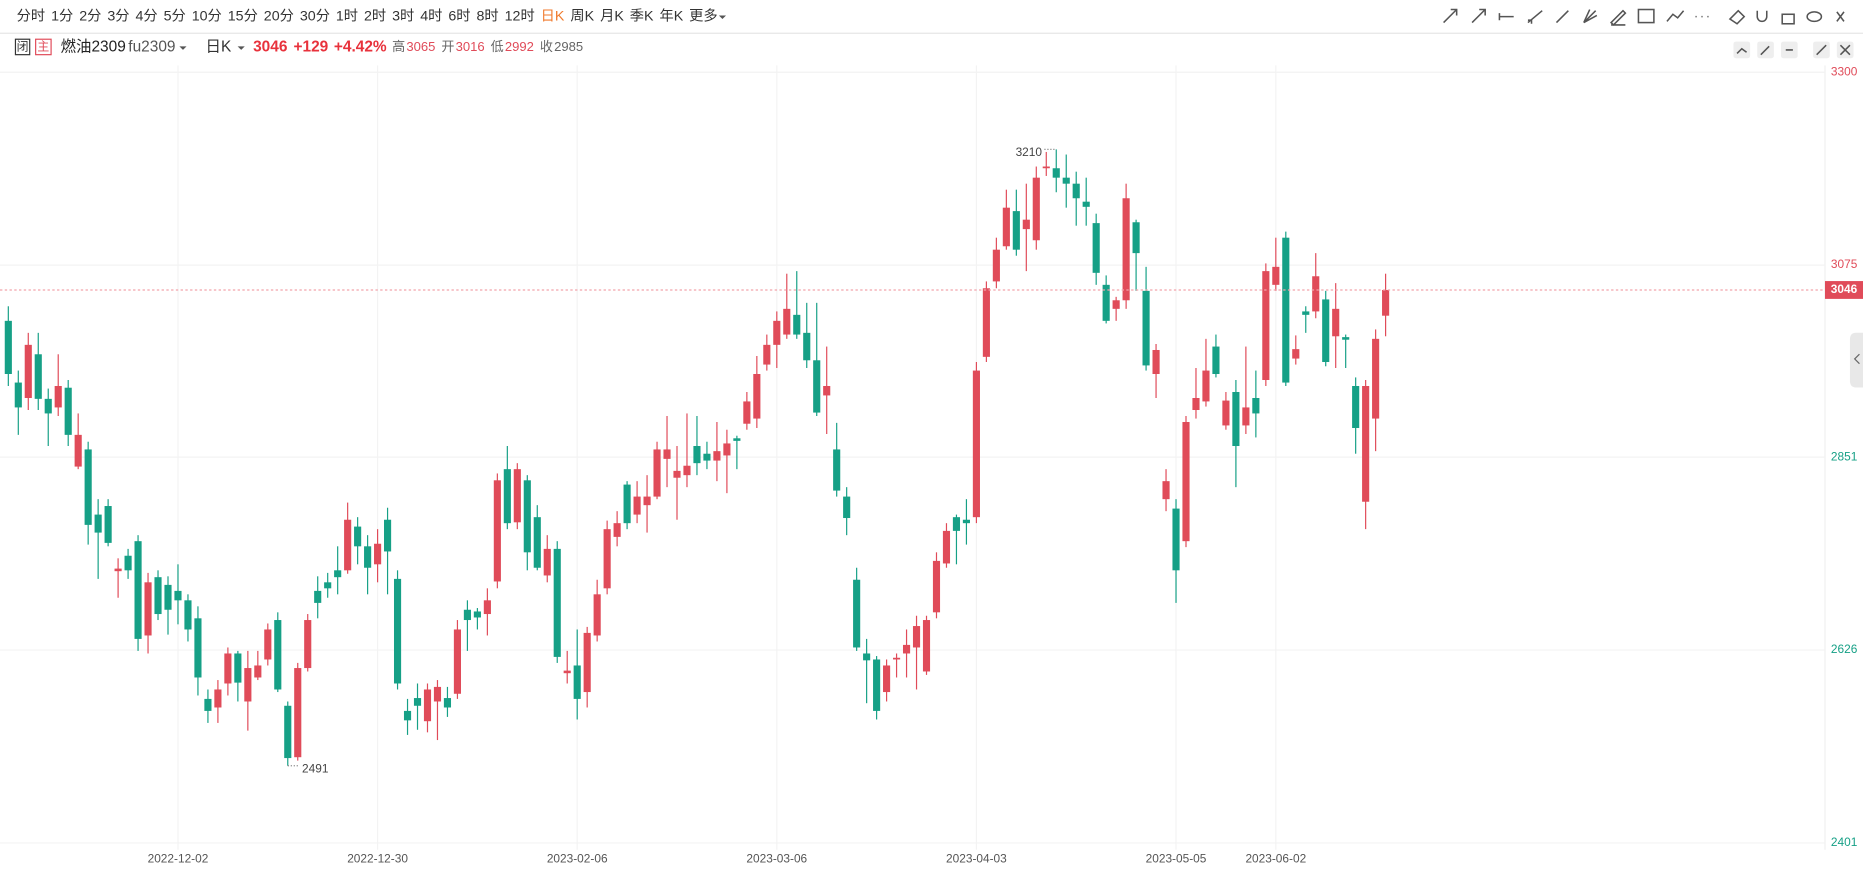 Image resolution: width=1863 pixels, height=870 pixels. Describe the element at coordinates (151, 47) in the screenshot. I see `instrument-code: fu2309` at that location.